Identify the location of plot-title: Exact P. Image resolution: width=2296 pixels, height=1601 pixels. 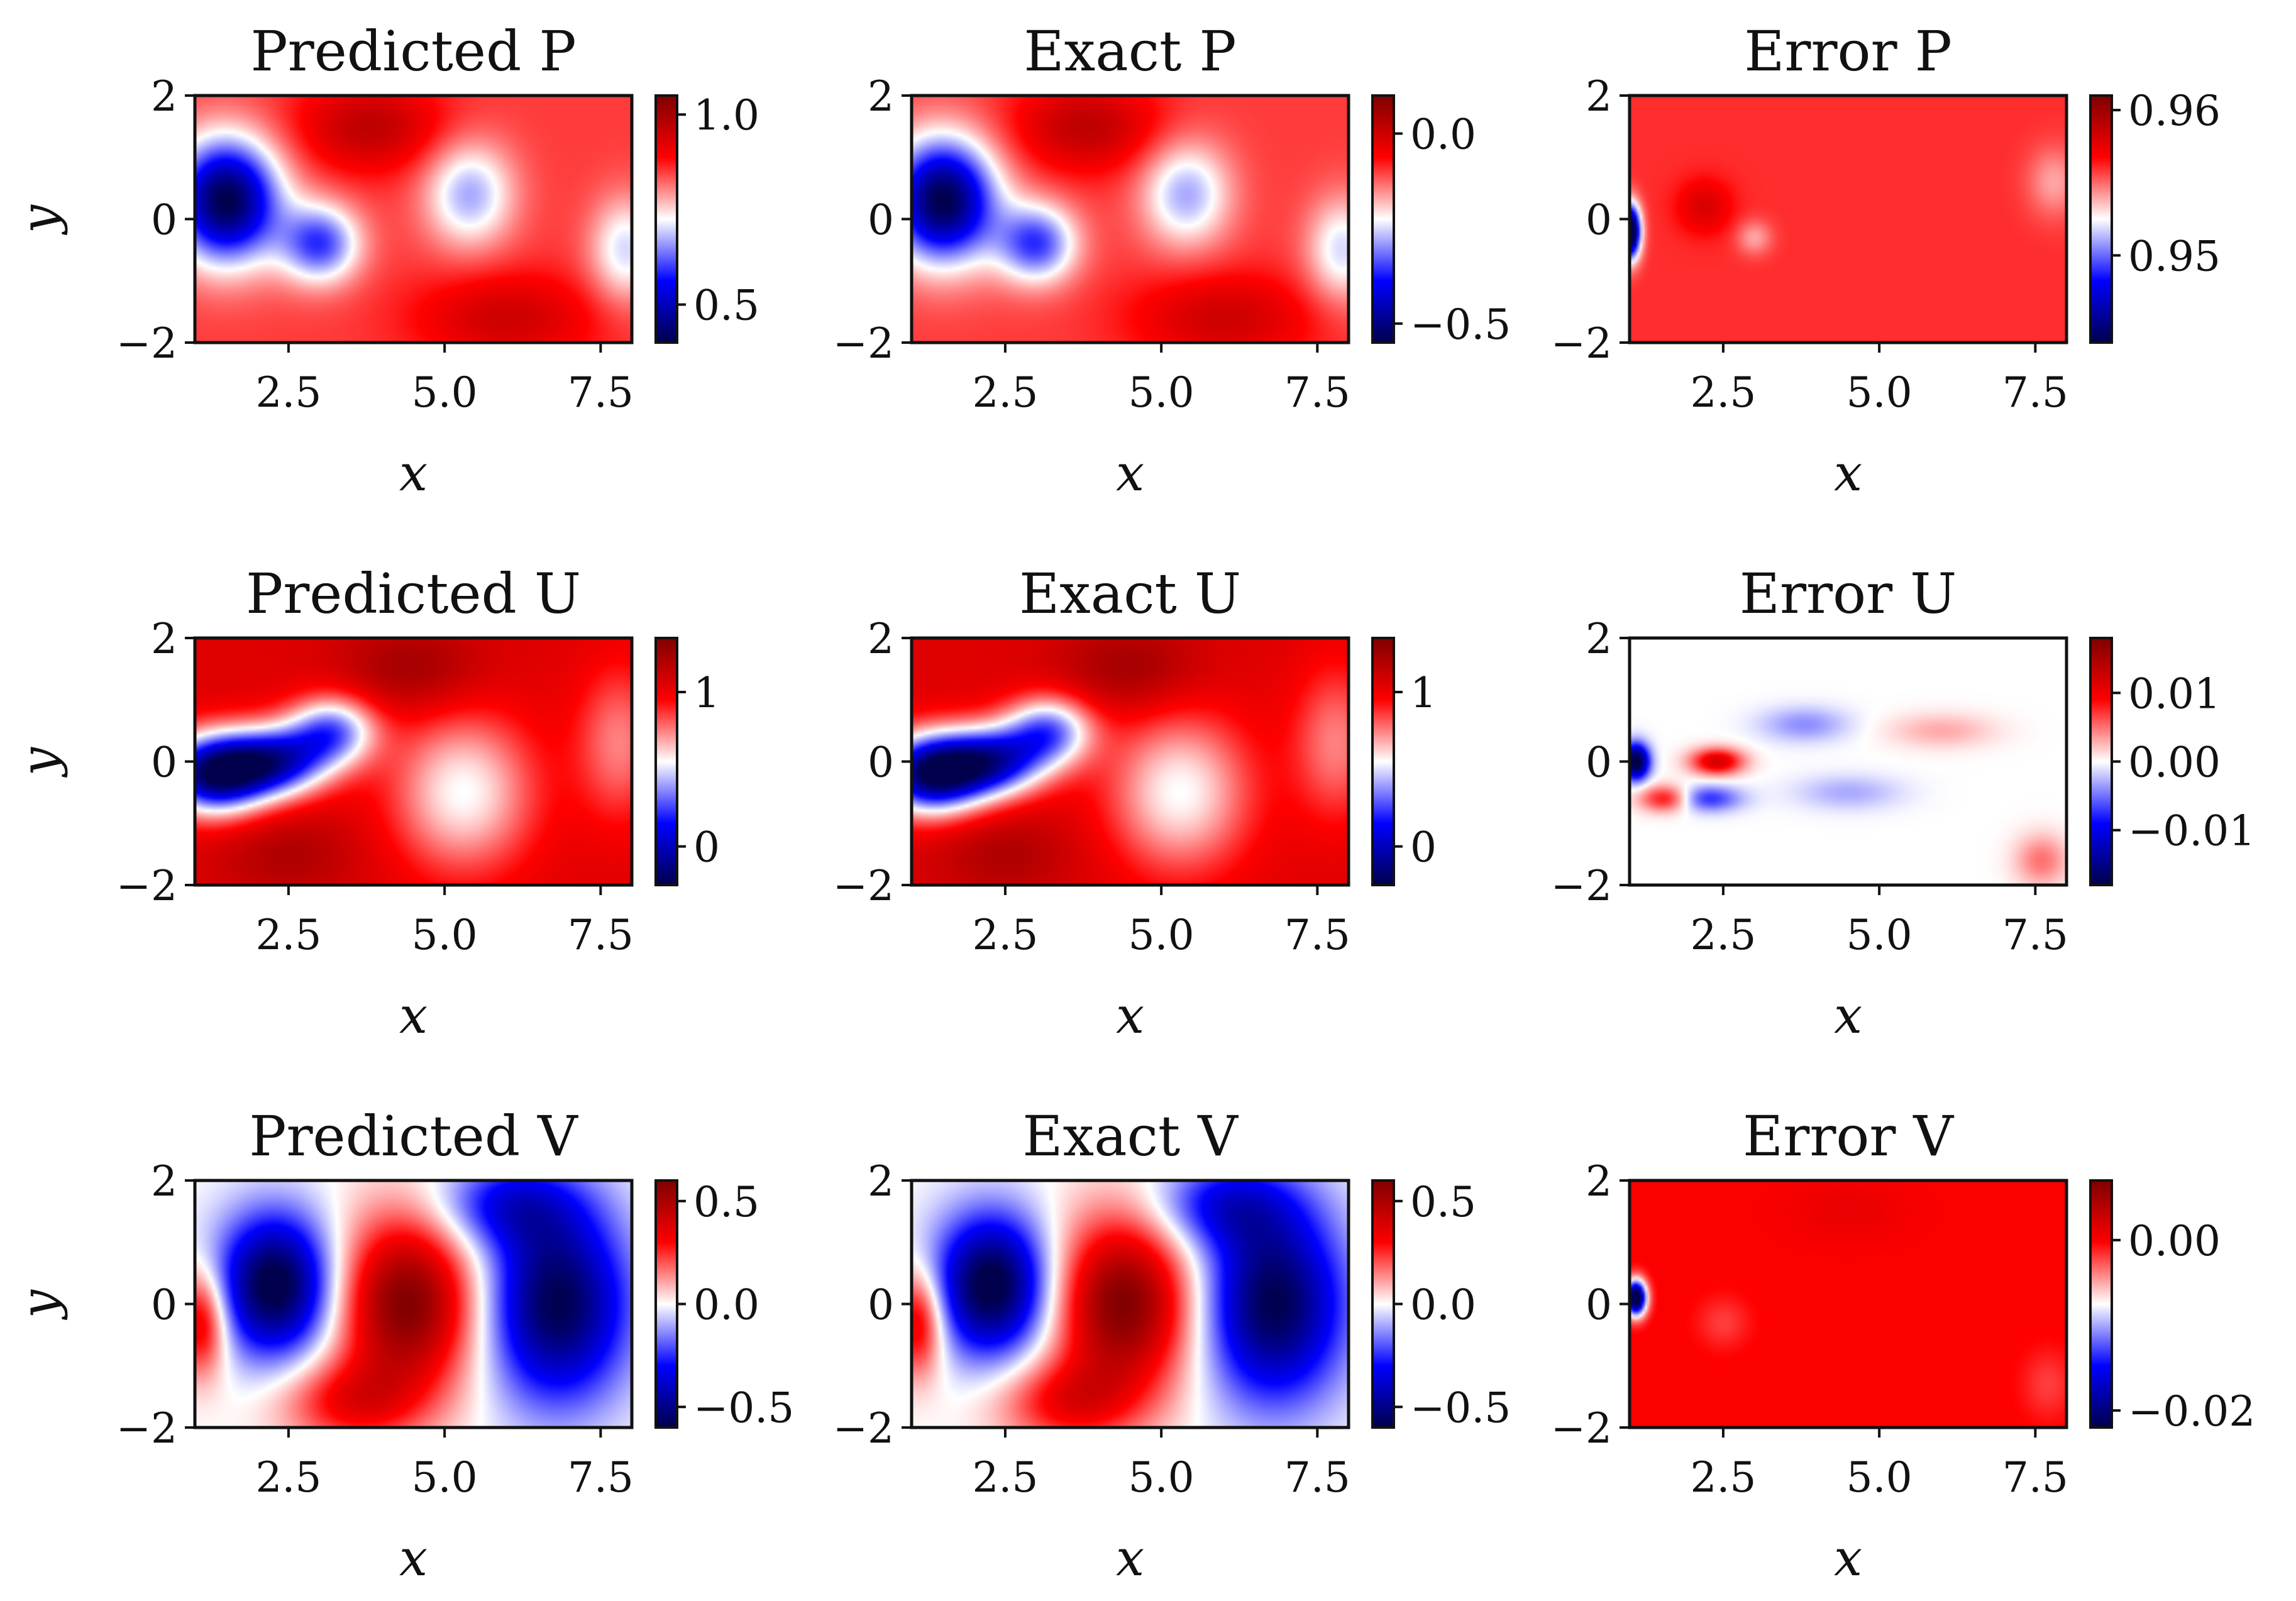
(1130, 51).